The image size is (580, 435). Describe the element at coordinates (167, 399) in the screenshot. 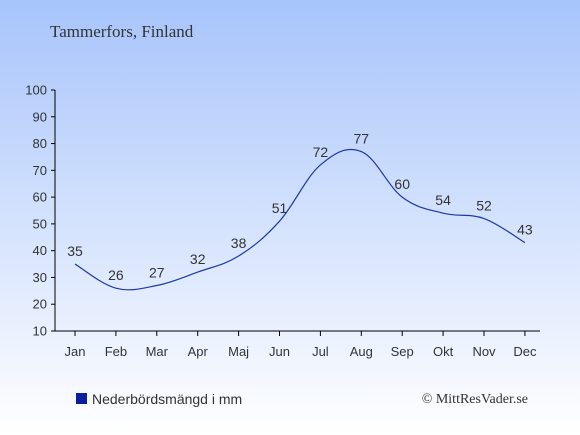

I see `legend-label: Nederbördsmängd i mm` at that location.